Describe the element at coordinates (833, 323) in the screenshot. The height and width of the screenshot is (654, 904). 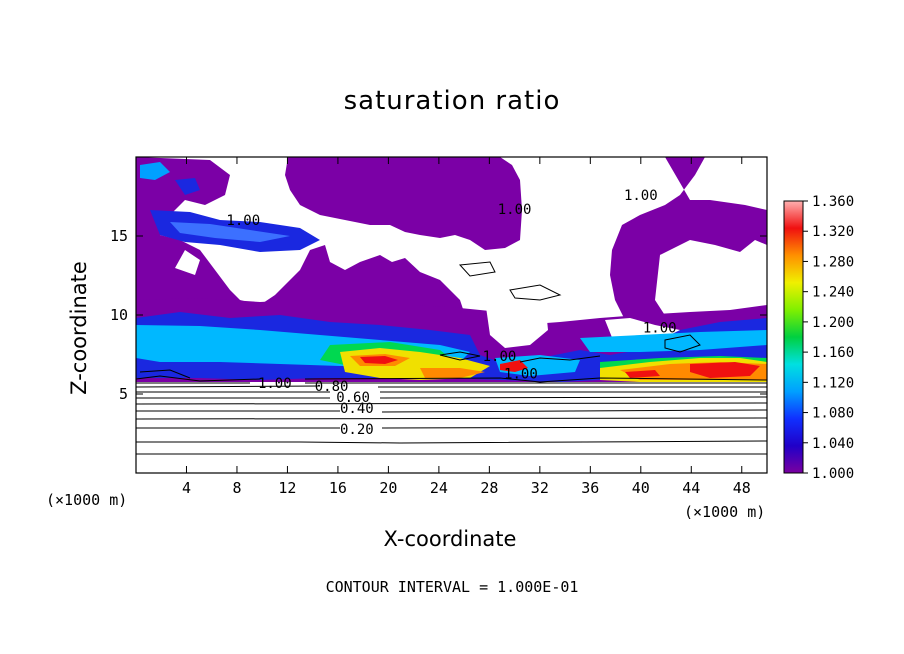
I see `colorbar-label: 1.200` at that location.